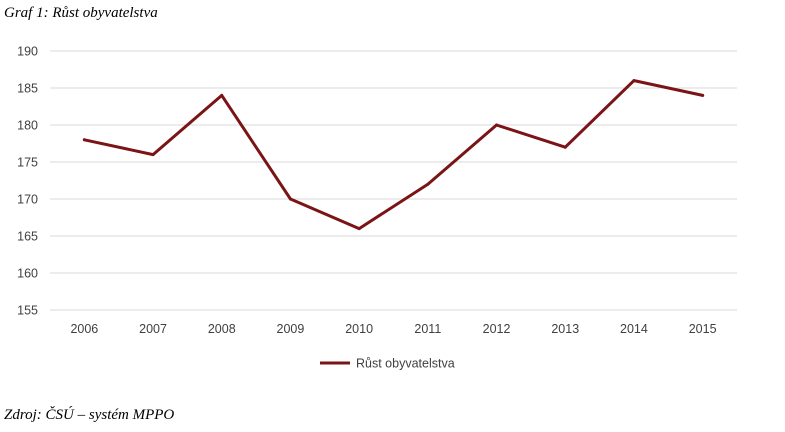  What do you see at coordinates (27, 89) in the screenshot?
I see `y-tick-label: 185` at bounding box center [27, 89].